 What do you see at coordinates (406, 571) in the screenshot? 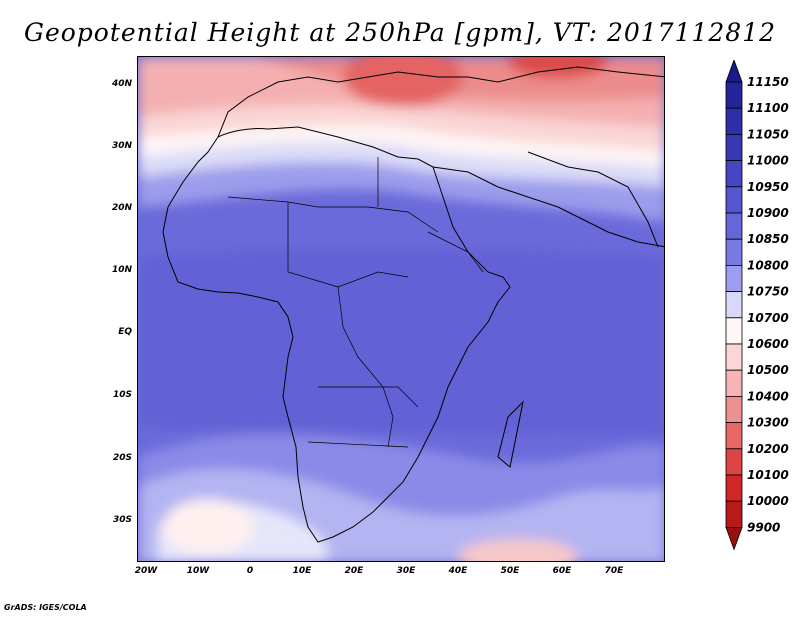
I see `lon-label: 30E` at bounding box center [406, 571].